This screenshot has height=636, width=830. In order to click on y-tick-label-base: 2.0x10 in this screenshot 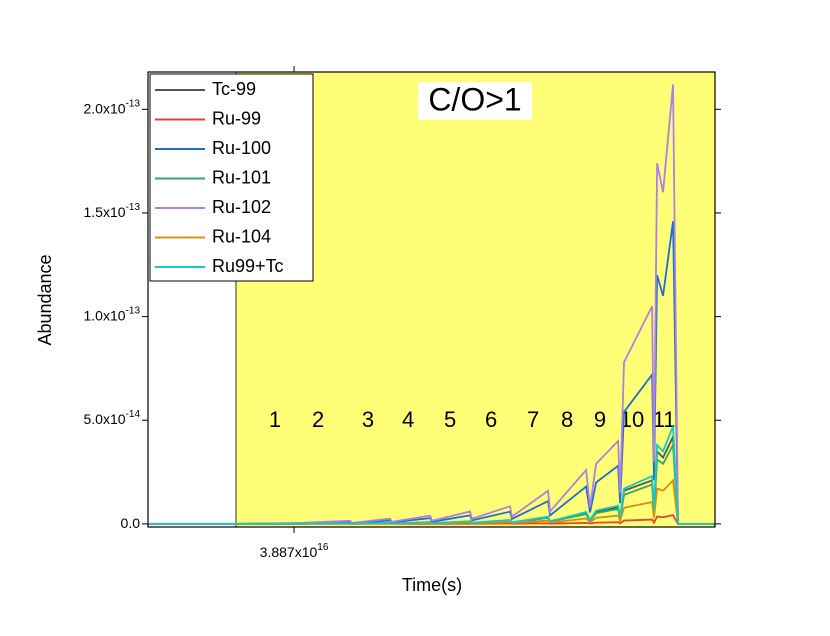, I will do `click(105, 108)`.